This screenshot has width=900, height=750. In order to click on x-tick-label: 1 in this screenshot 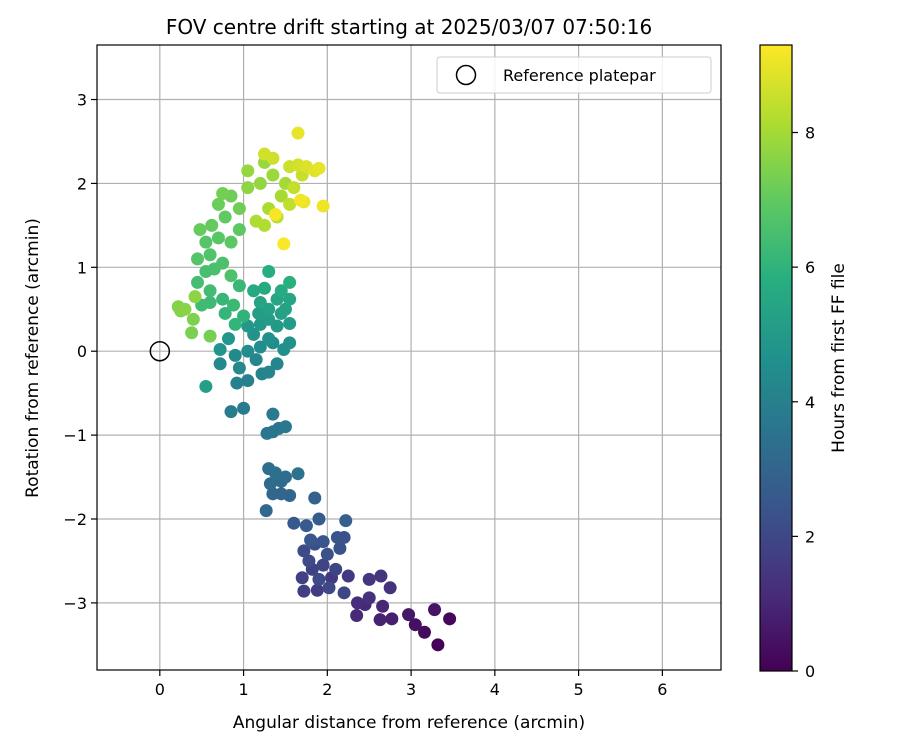, I will do `click(243, 689)`.